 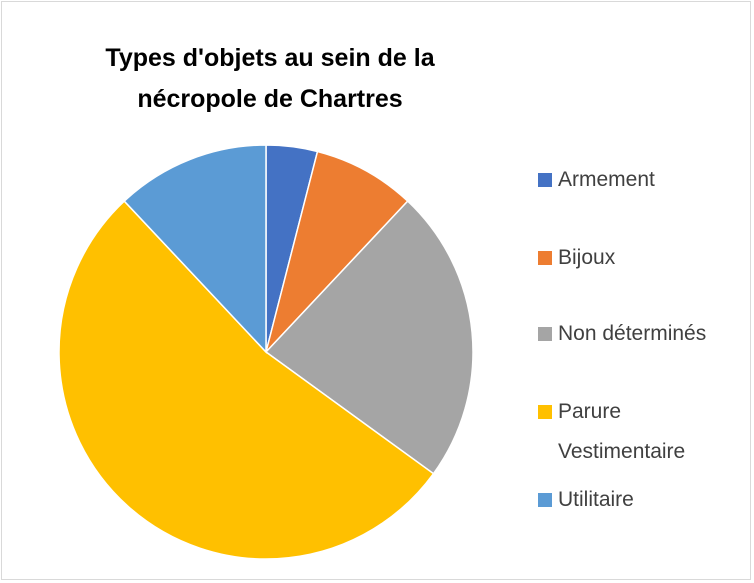 I want to click on legend-item: Utilitaire, so click(x=638, y=500).